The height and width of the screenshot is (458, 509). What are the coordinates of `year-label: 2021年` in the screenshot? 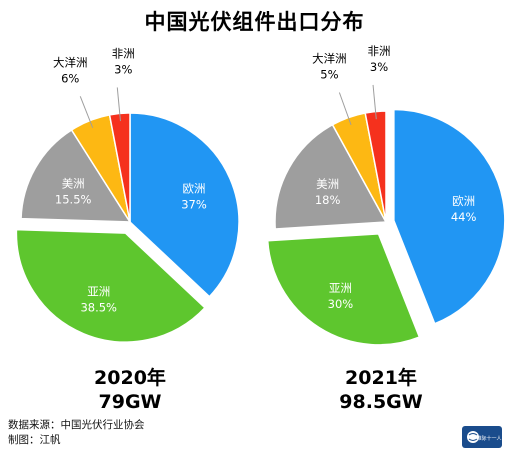 It's located at (381, 378).